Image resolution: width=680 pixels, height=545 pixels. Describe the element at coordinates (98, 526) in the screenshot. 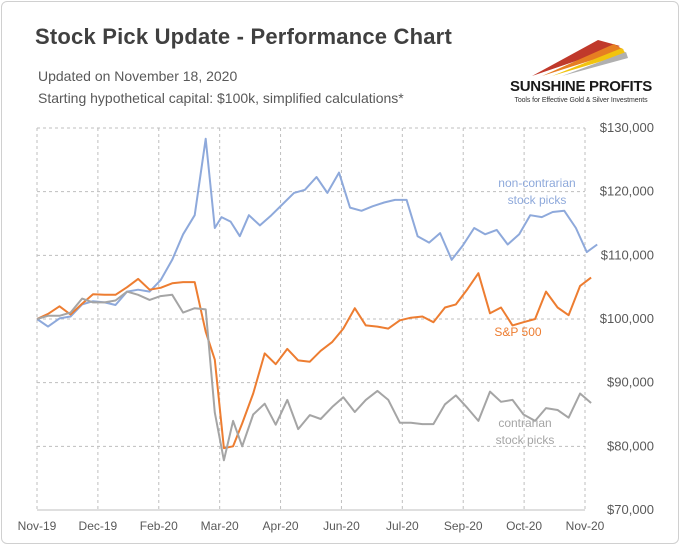

I see `x-tick-label: Dec-19` at that location.